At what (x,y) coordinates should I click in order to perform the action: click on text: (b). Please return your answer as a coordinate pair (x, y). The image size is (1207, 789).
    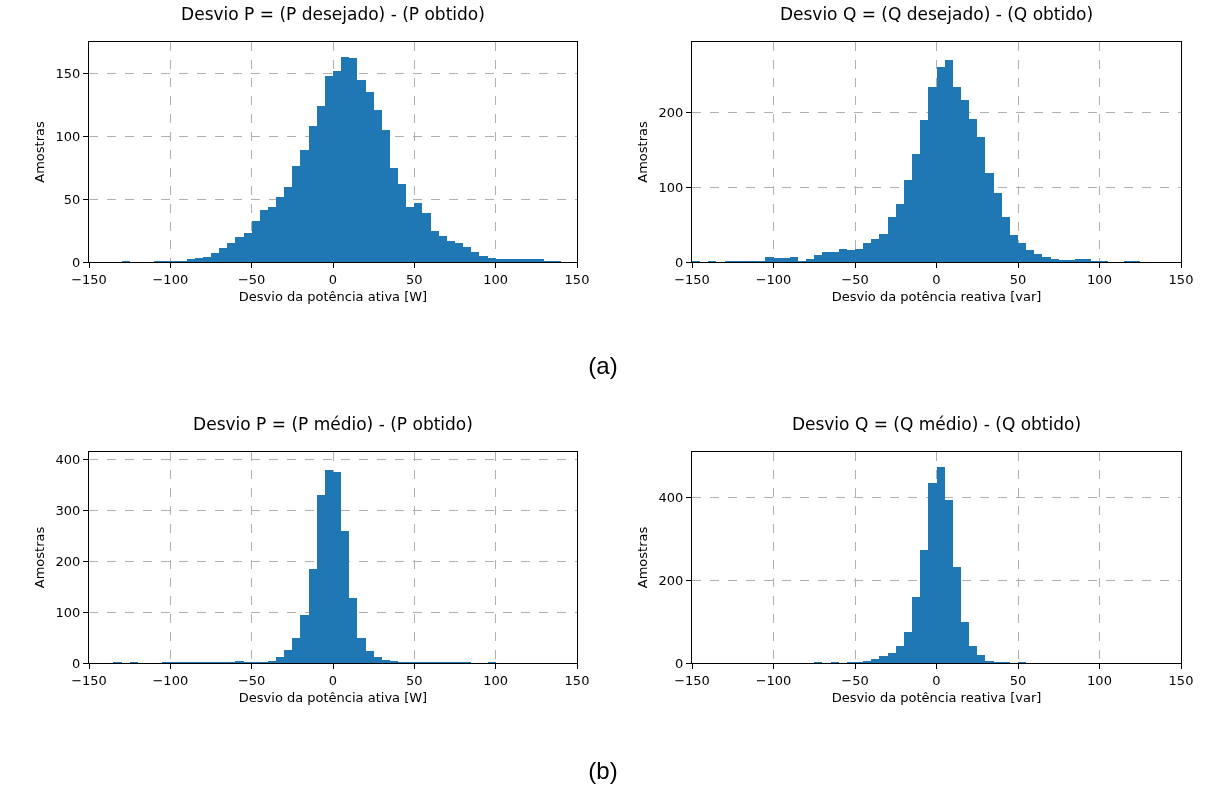
    Looking at the image, I should click on (603, 771).